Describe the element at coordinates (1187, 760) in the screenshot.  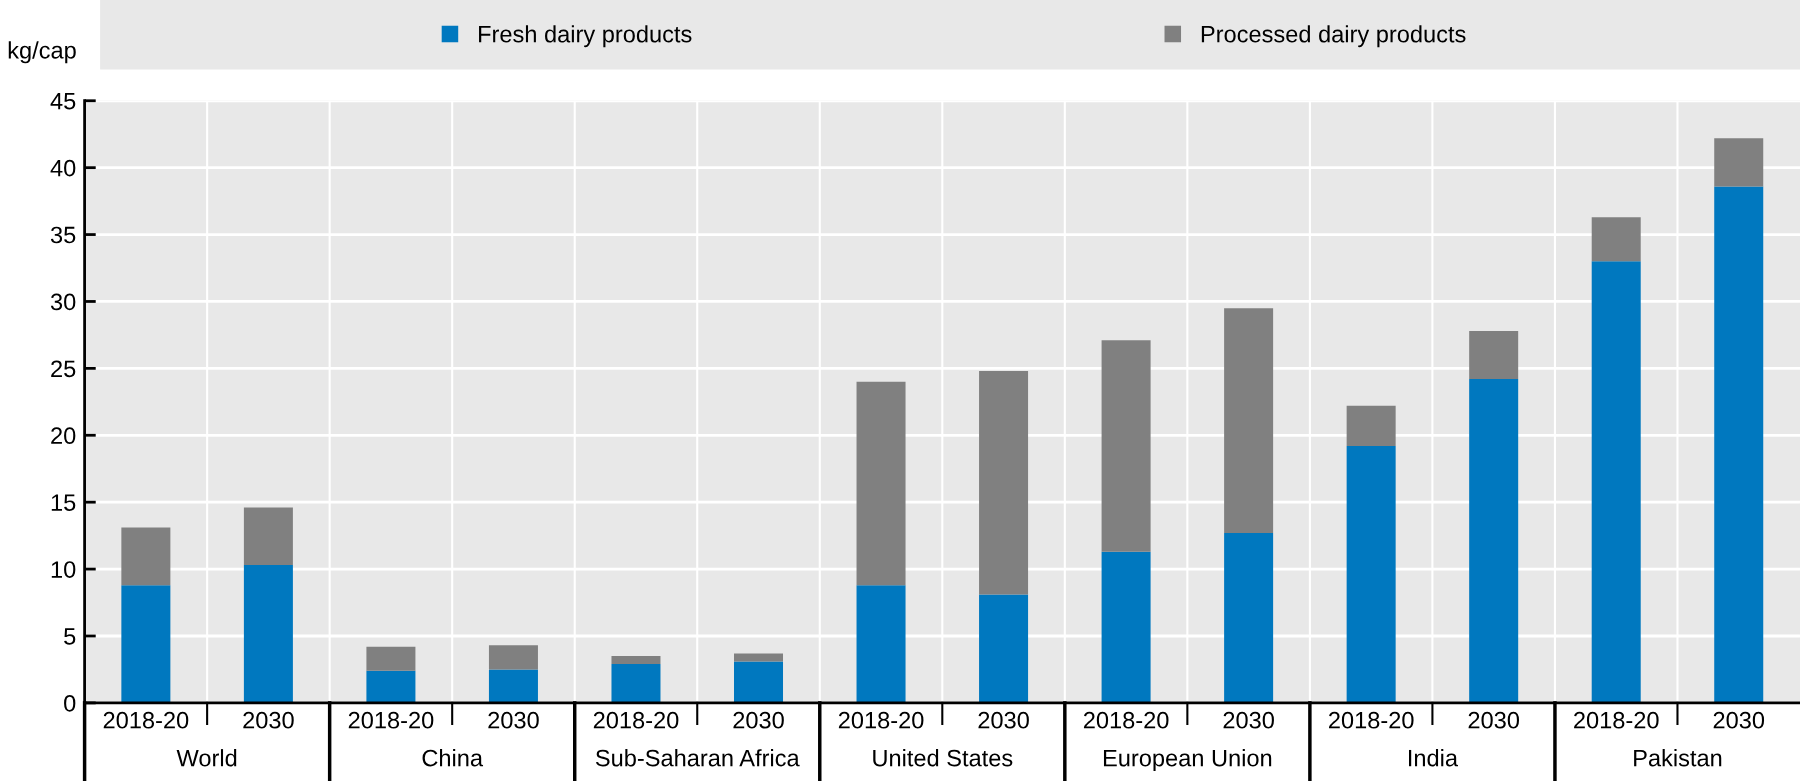
I see `text: European Union` at that location.